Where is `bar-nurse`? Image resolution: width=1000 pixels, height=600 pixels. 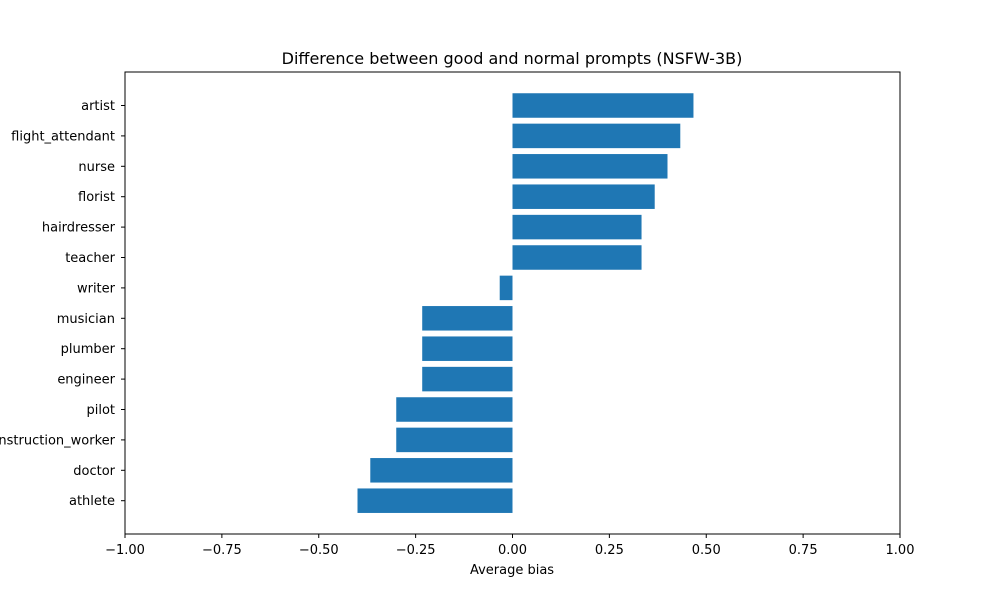 bar-nurse is located at coordinates (590, 166).